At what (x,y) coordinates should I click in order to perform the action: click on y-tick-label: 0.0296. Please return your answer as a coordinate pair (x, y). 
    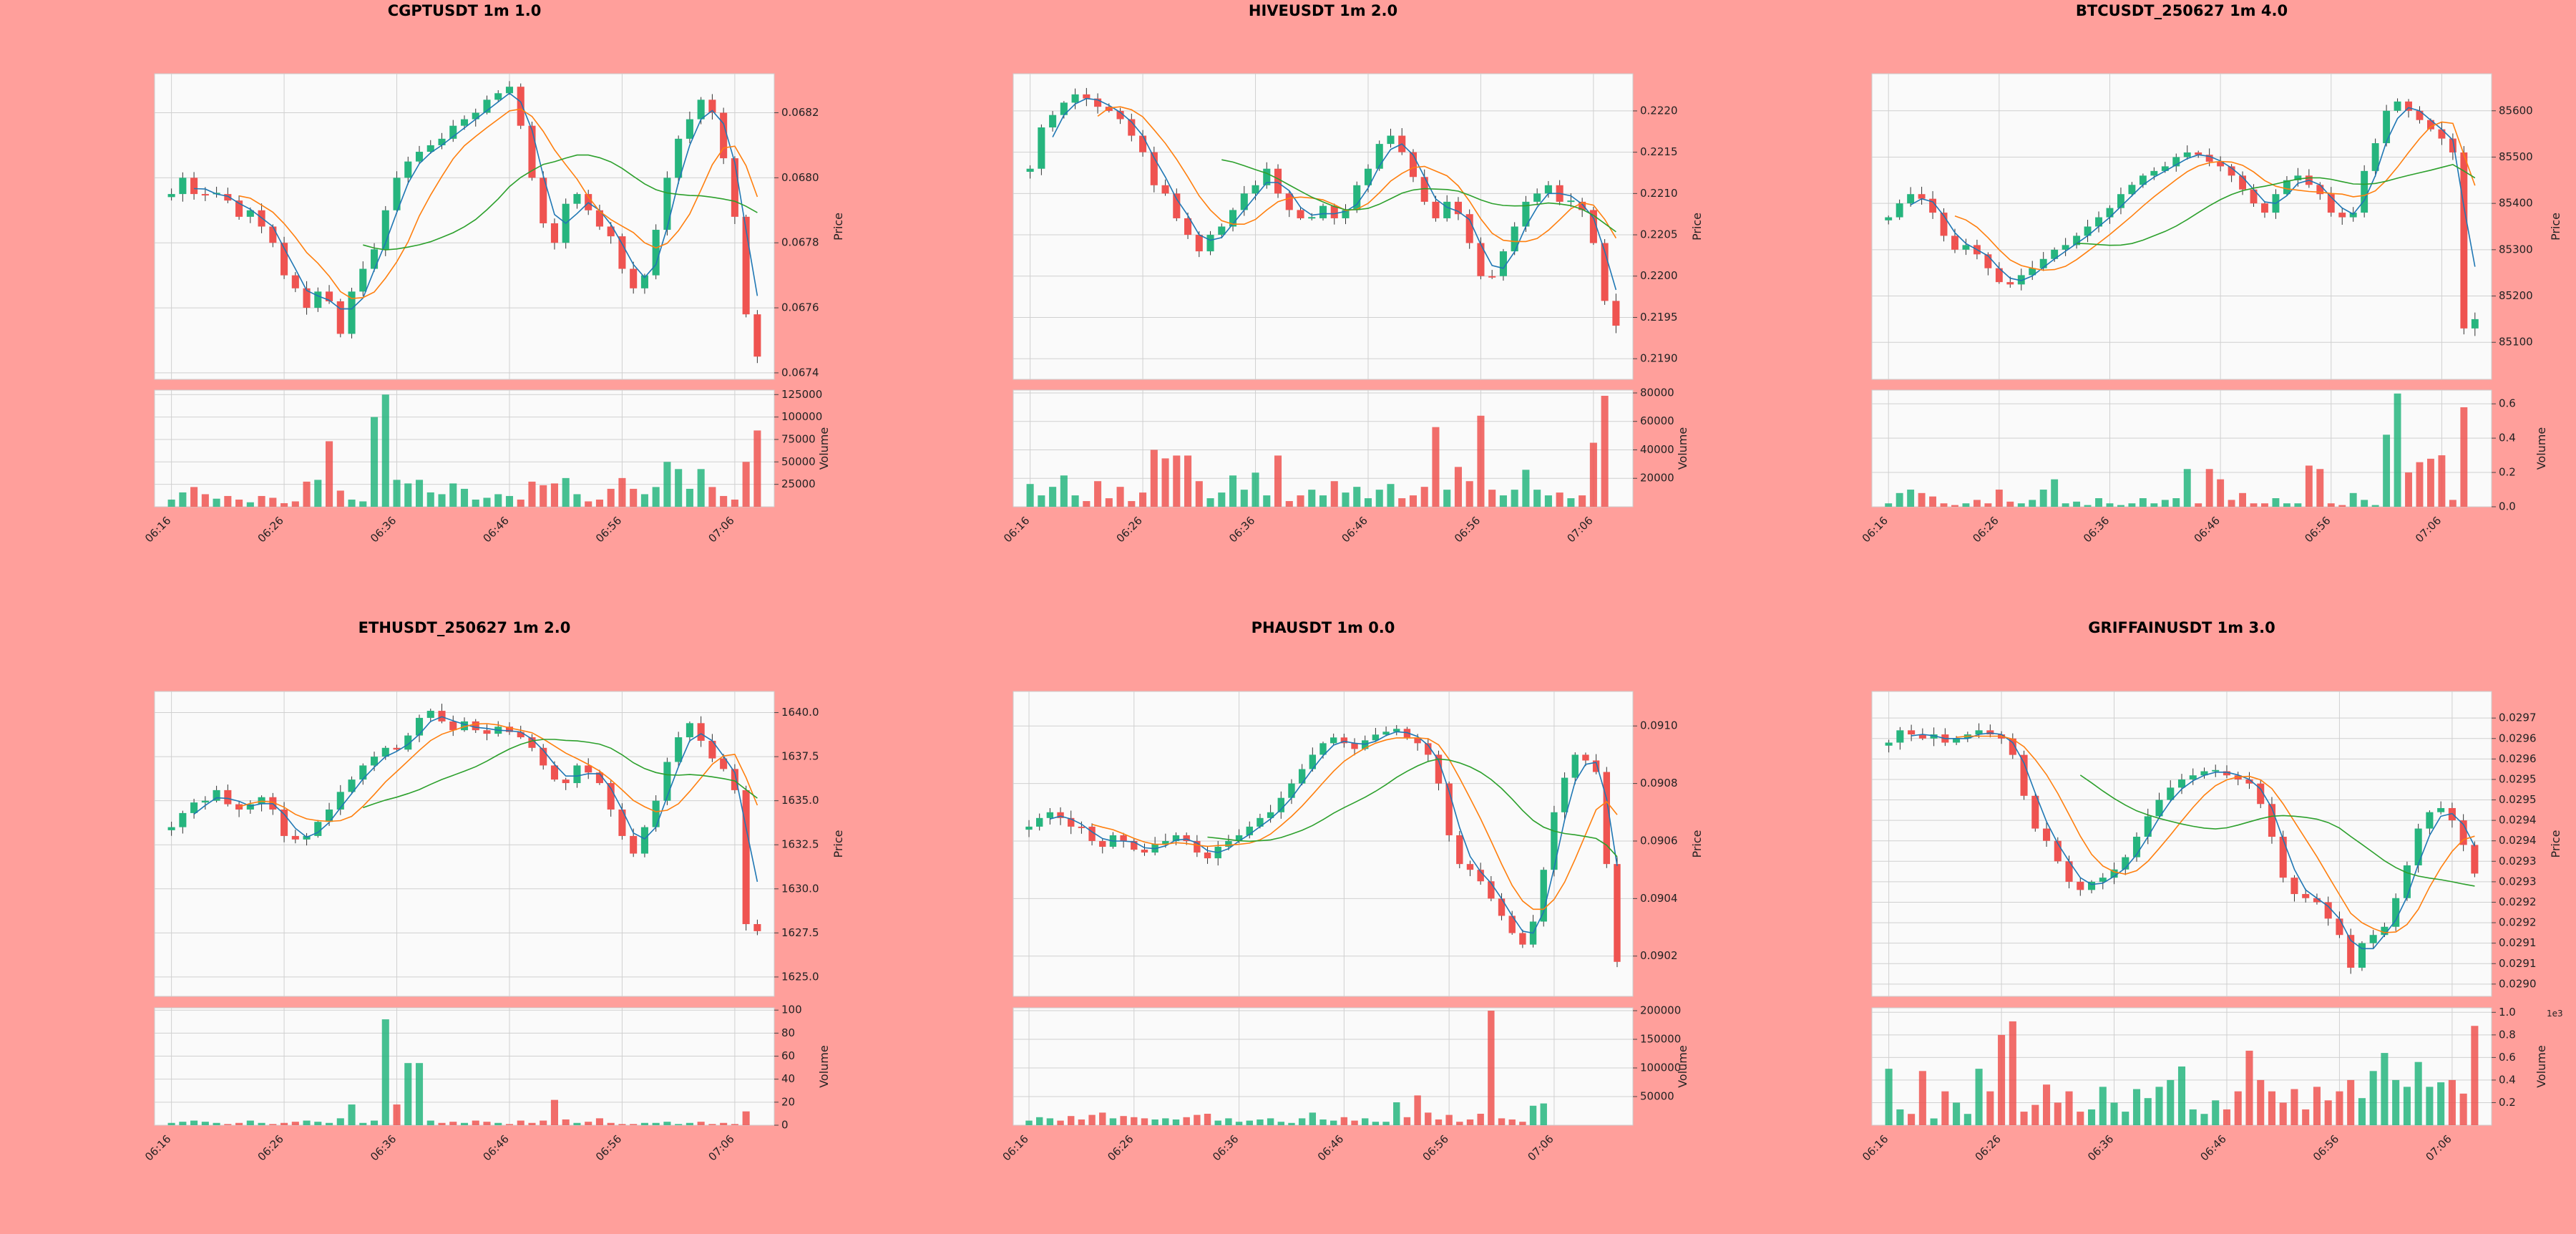
    Looking at the image, I should click on (2518, 759).